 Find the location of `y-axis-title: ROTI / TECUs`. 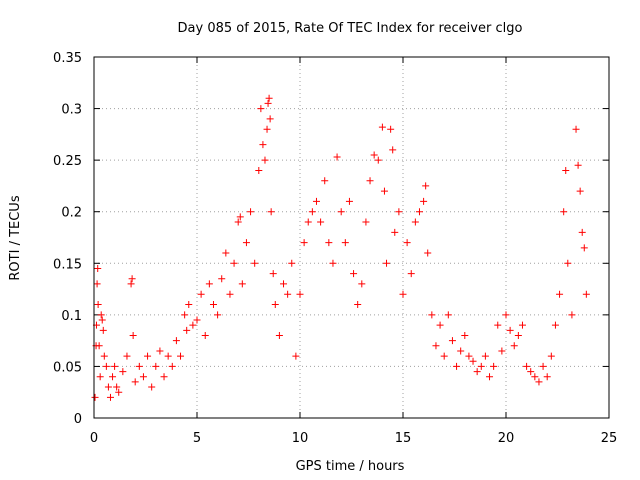

y-axis-title: ROTI / TECUs is located at coordinates (15, 237).